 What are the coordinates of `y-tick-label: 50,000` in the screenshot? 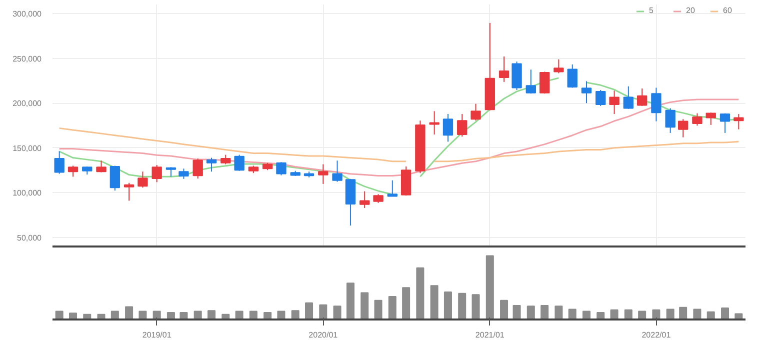 It's located at (29, 238).